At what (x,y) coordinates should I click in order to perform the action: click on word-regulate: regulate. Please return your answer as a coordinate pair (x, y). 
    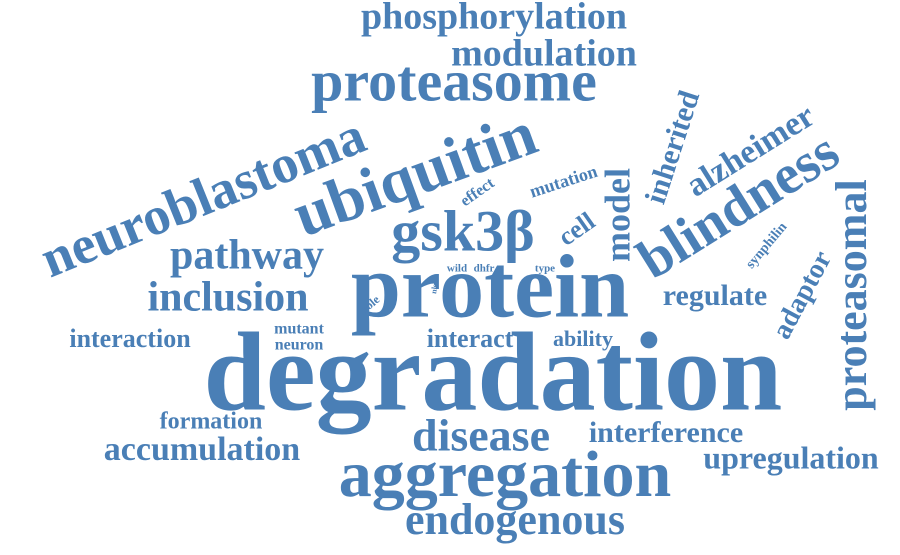
    Looking at the image, I should click on (715, 295).